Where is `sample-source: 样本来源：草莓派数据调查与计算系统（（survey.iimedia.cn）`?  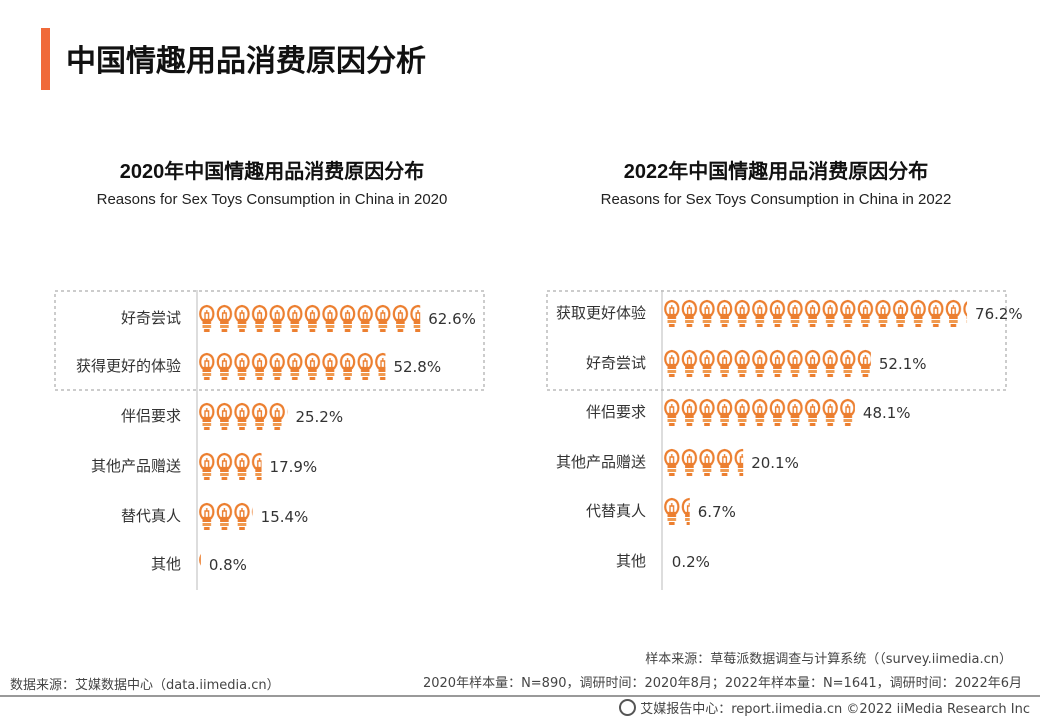
sample-source: 样本来源：草莓派数据调查与计算系统（（survey.iimedia.cn） is located at coordinates (828, 659).